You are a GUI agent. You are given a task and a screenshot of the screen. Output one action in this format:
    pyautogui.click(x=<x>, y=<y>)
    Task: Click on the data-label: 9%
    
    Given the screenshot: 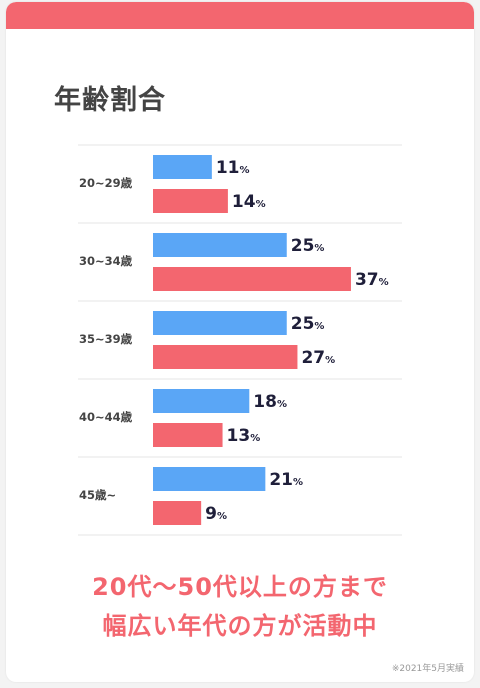 What is the action you would take?
    pyautogui.click(x=216, y=514)
    